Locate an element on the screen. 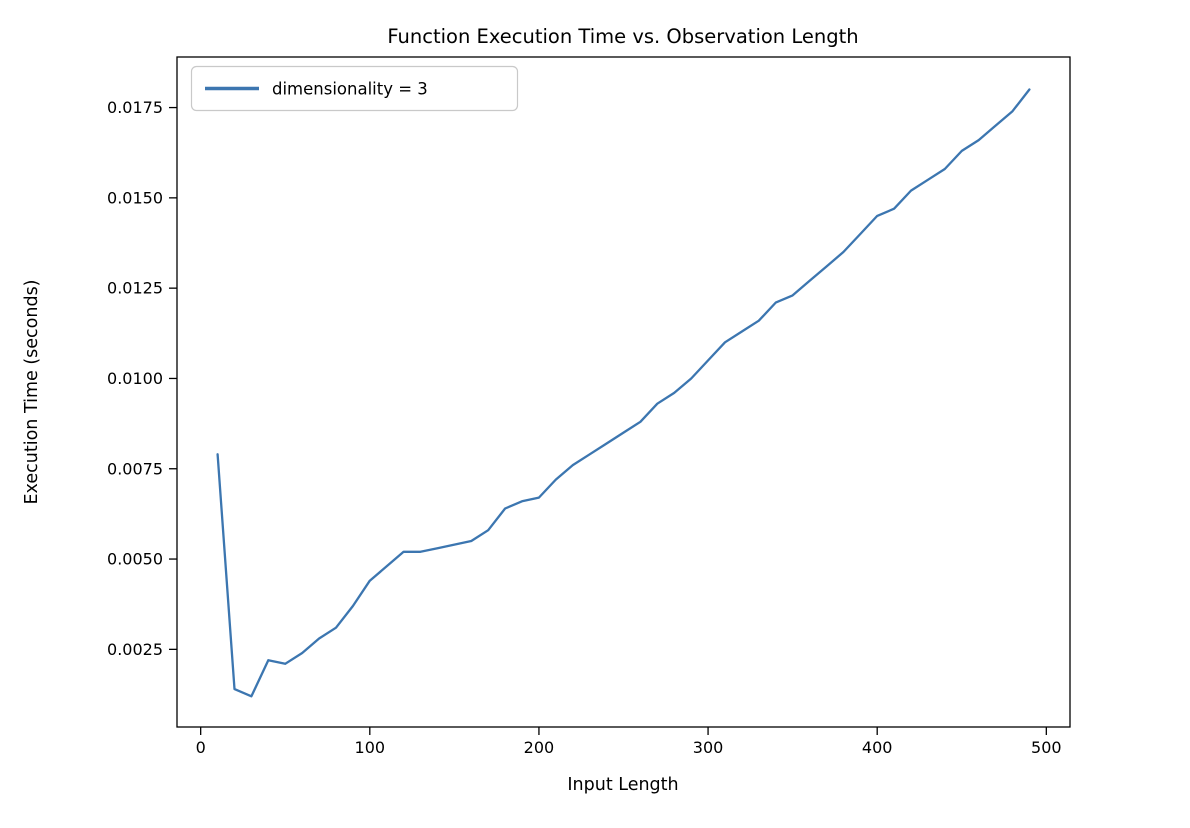 Image resolution: width=1190 pixels, height=828 pixels. x-axis: 0 100 200 300 400 500 is located at coordinates (629, 742).